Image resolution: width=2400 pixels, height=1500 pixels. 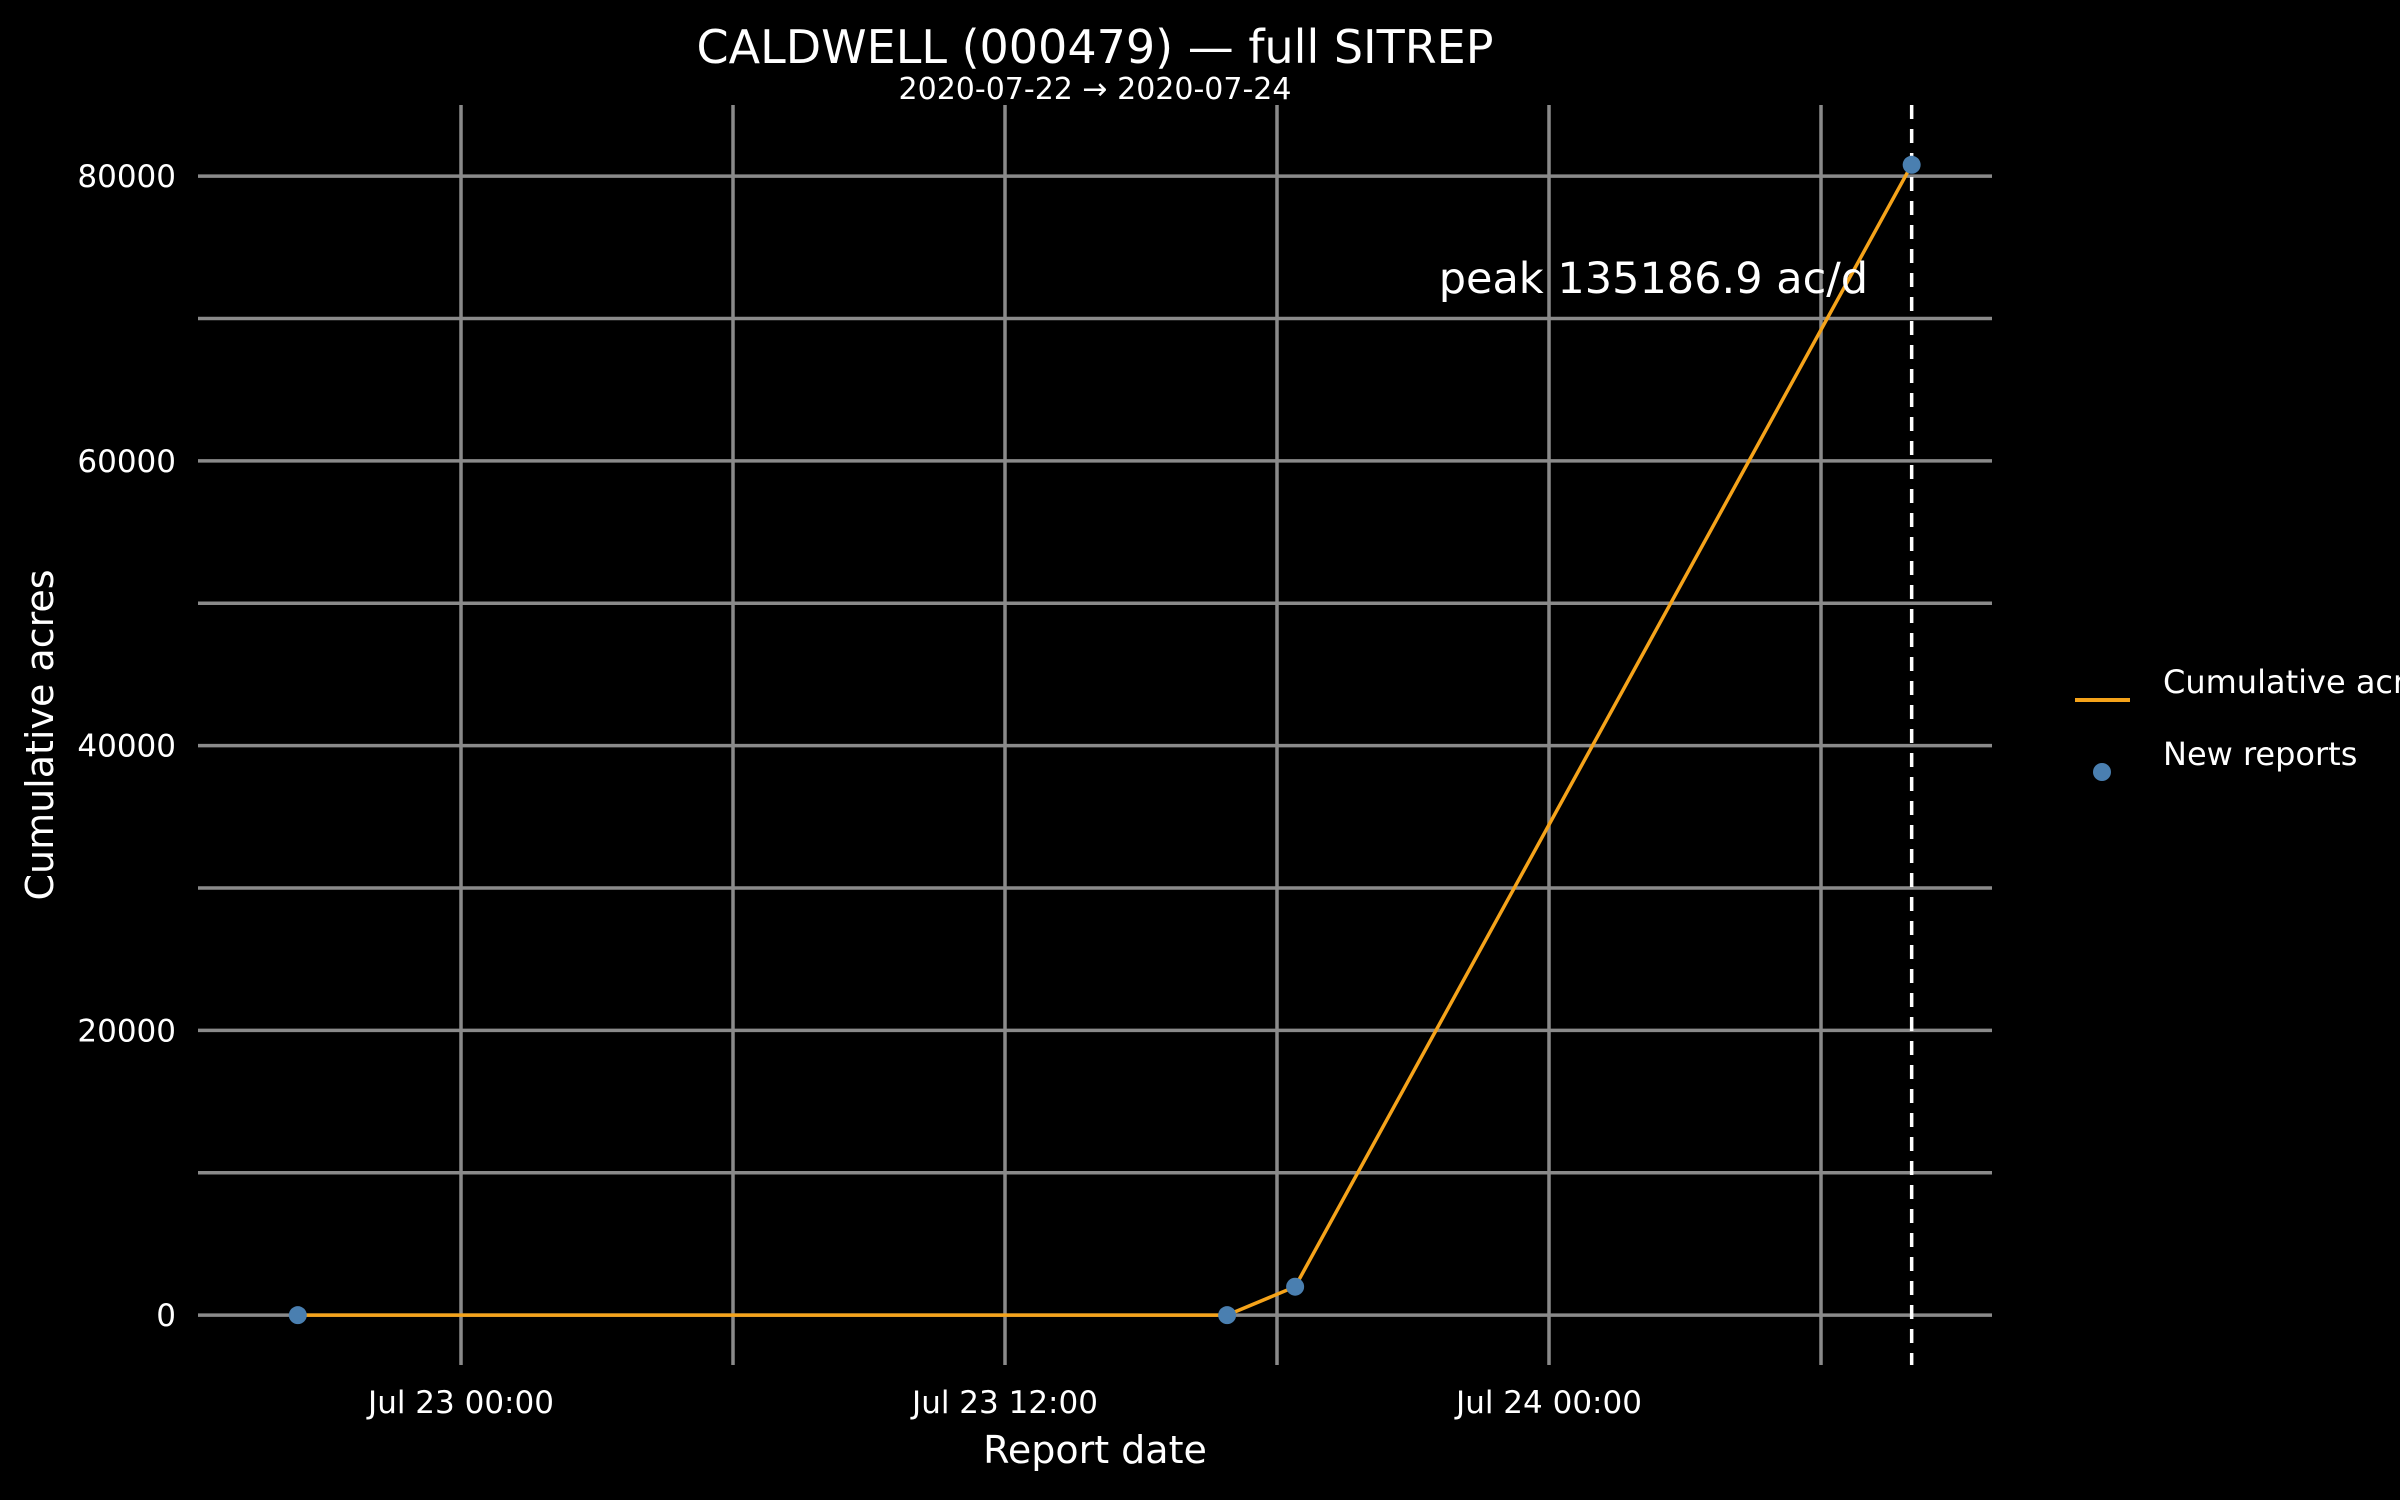 I want to click on y-tick-label: 60000, so click(x=126, y=462).